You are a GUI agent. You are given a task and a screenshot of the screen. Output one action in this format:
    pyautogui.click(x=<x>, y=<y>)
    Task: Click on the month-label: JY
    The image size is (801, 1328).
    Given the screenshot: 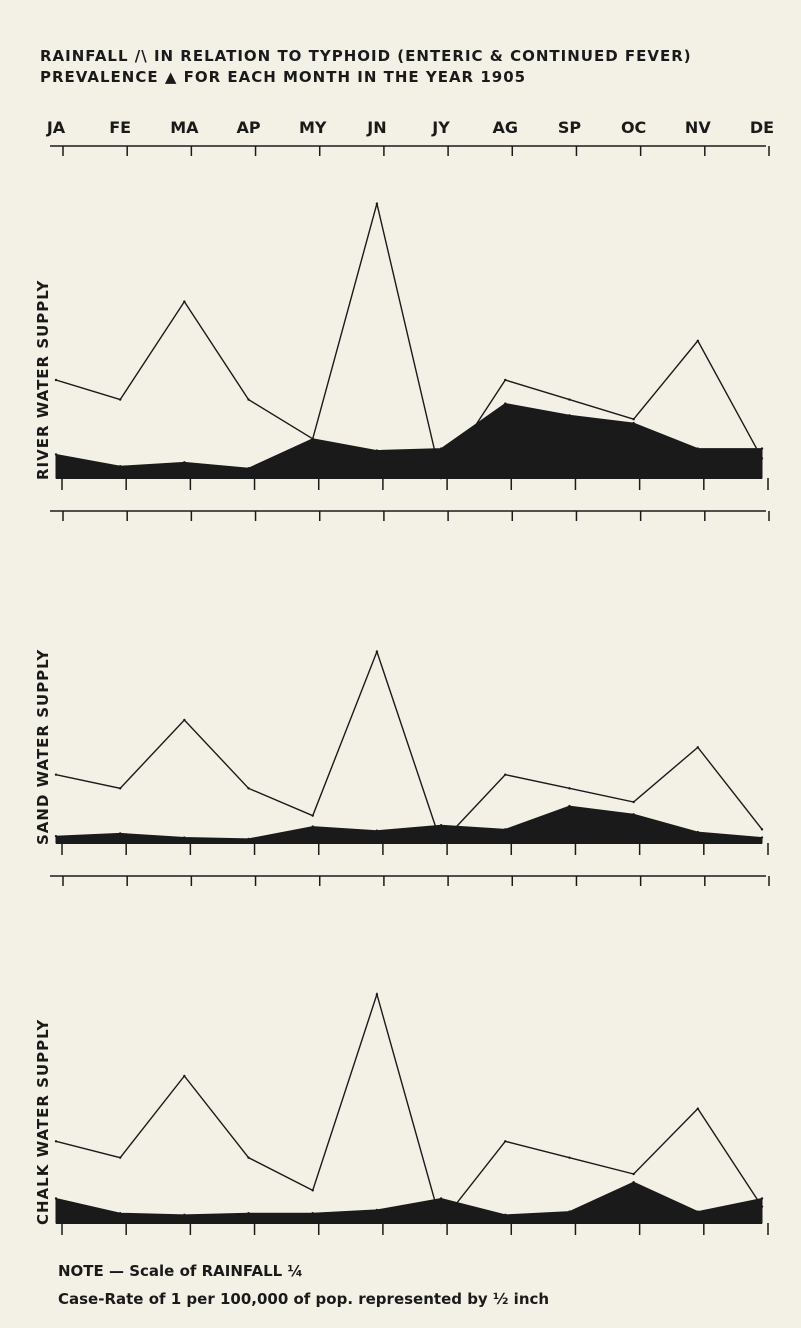 What is the action you would take?
    pyautogui.click(x=441, y=127)
    